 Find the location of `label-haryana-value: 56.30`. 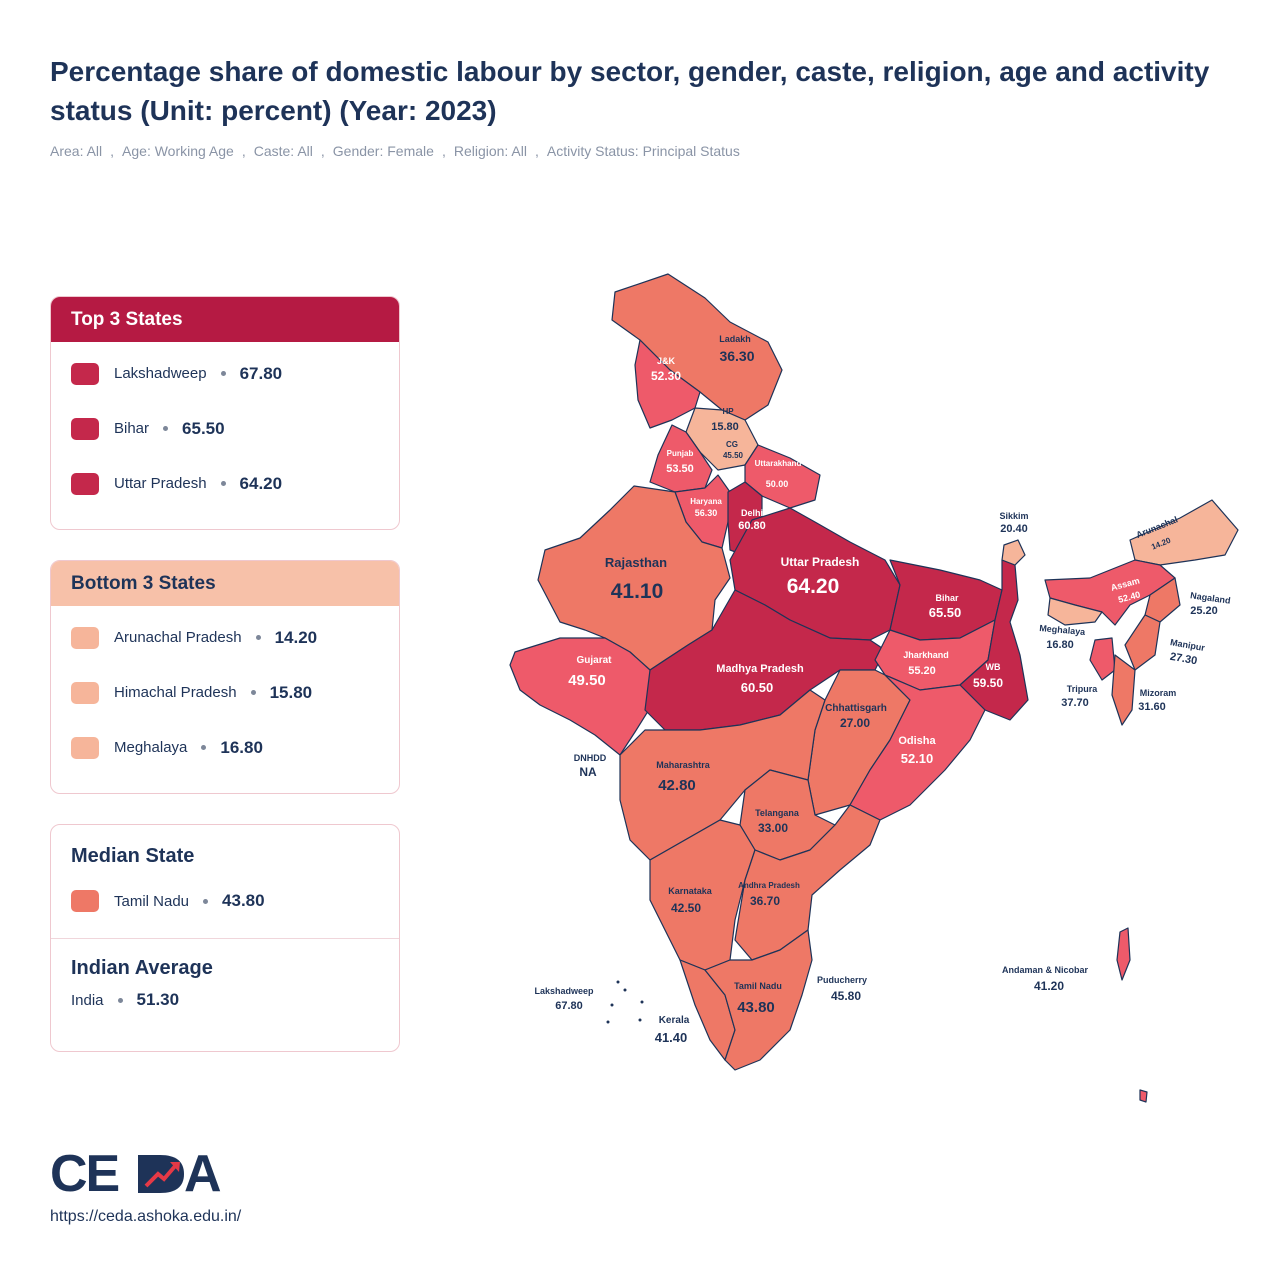

label-haryana-value: 56.30 is located at coordinates (706, 513).